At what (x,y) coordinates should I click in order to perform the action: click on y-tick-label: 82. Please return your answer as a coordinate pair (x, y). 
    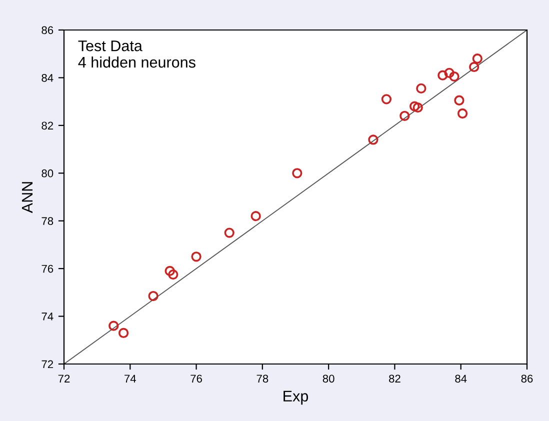
    Looking at the image, I should click on (48, 126).